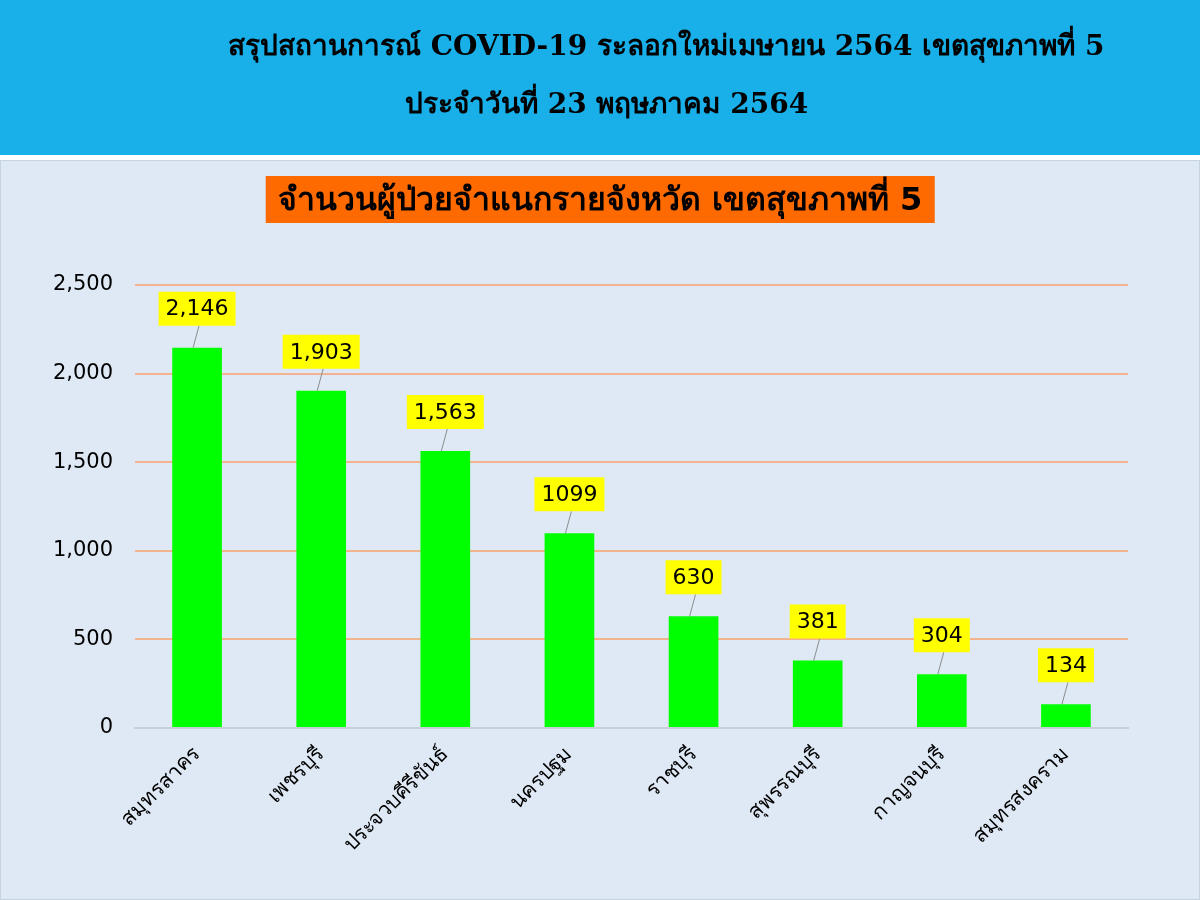  I want to click on y-tick-label: 2,000, so click(82, 372).